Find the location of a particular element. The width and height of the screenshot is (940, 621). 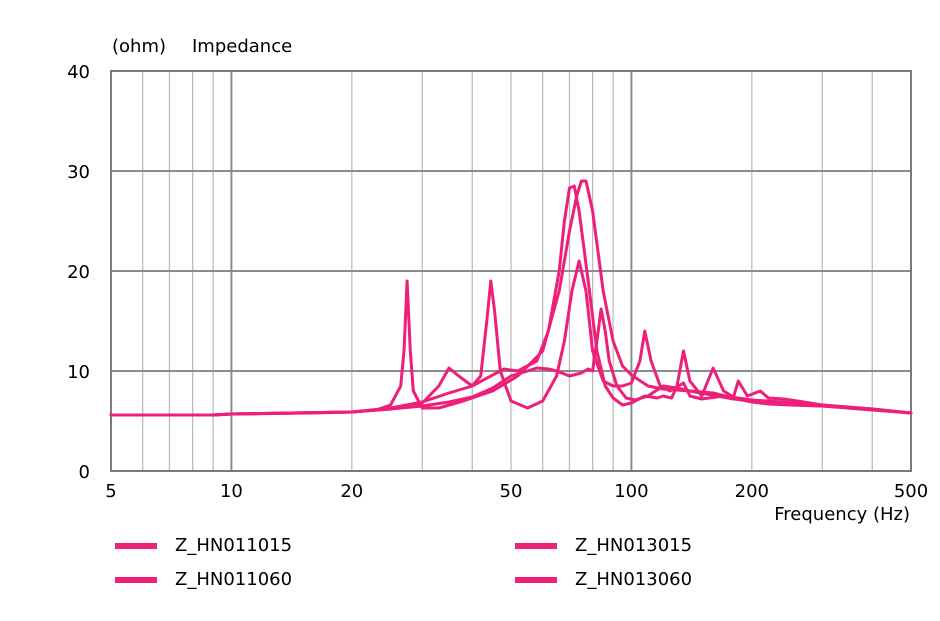

y-tick-label: 30 is located at coordinates (78, 172).